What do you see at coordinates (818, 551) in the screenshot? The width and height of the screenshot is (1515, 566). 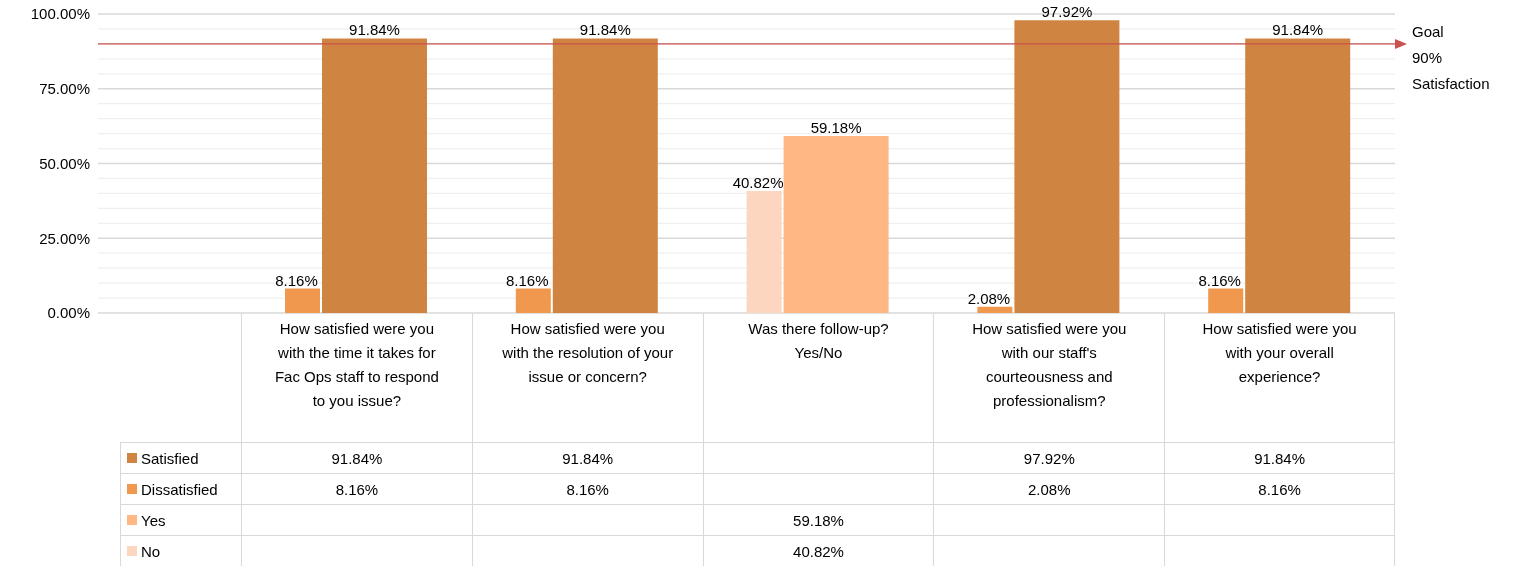 I see `text: 40.82%` at bounding box center [818, 551].